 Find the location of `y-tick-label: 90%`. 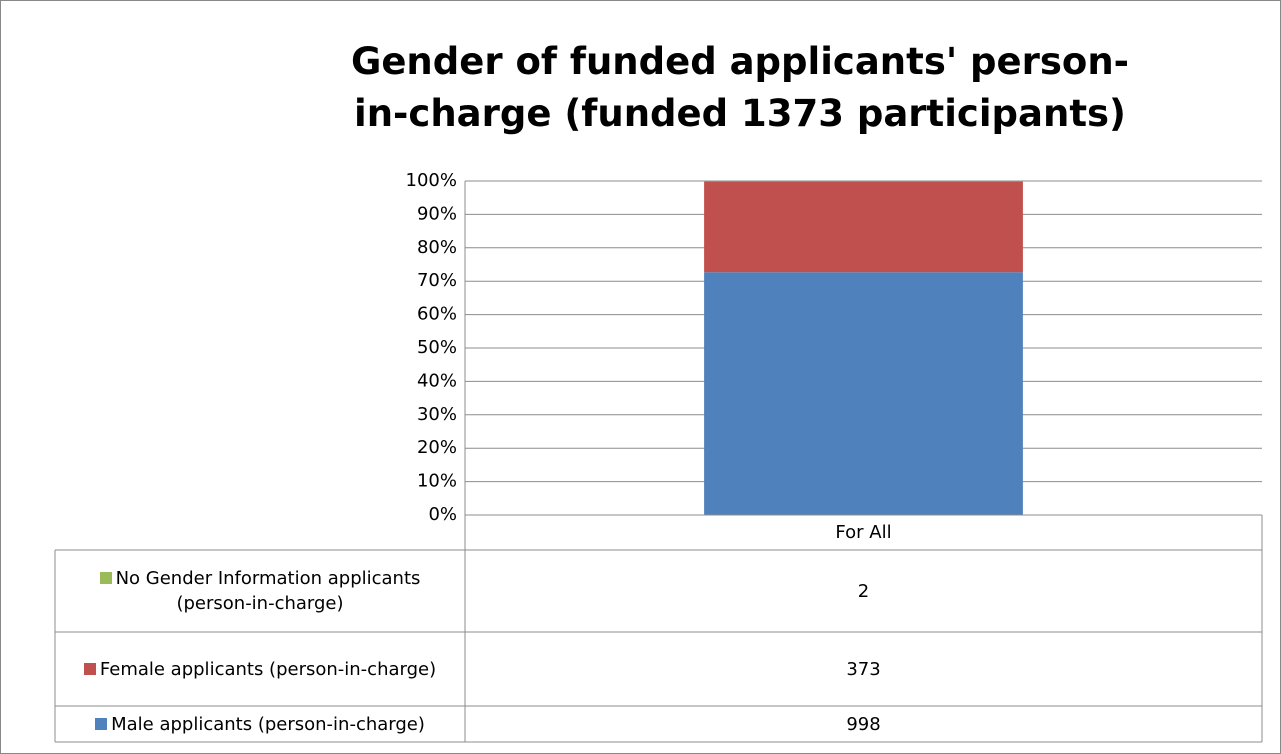

y-tick-label: 90% is located at coordinates (437, 213).